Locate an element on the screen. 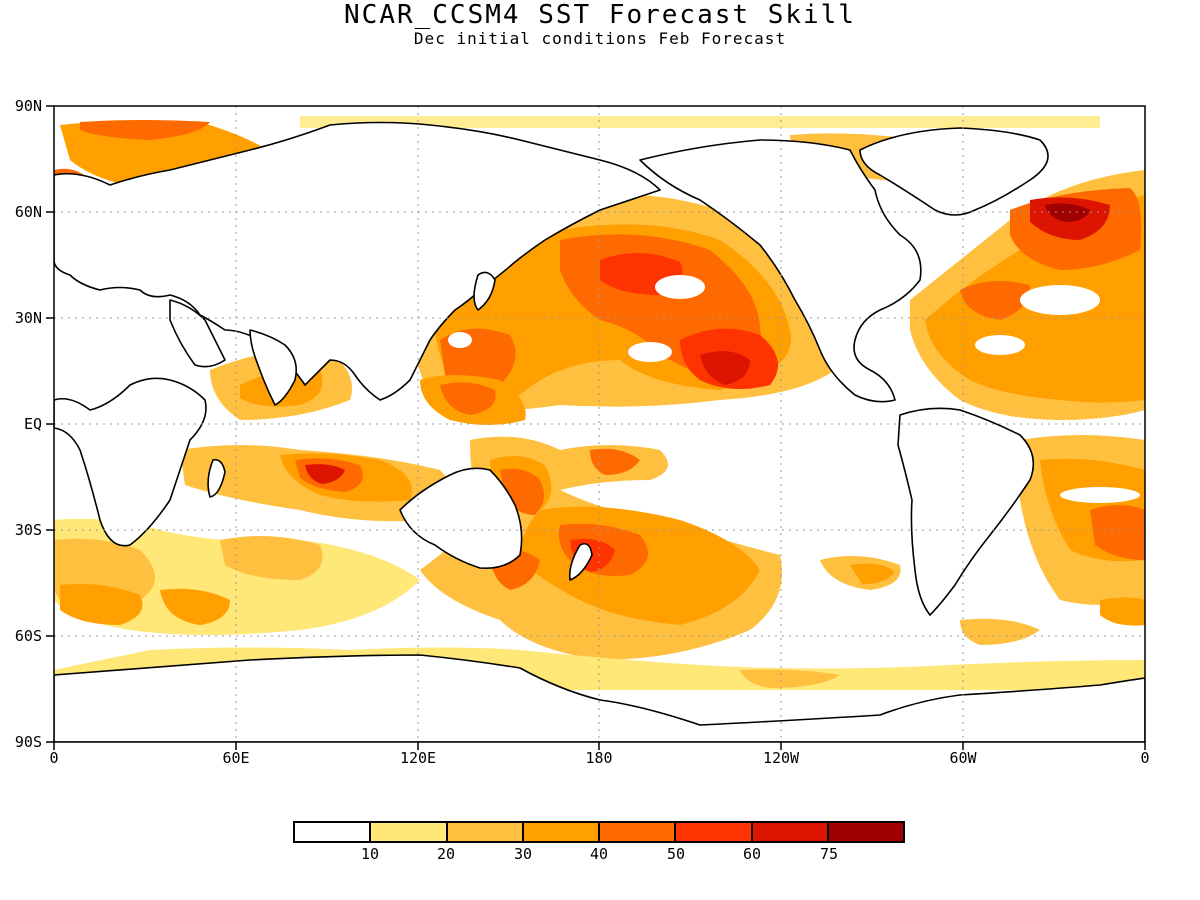 This screenshot has width=1200, height=900. island-greenland is located at coordinates (954, 171).